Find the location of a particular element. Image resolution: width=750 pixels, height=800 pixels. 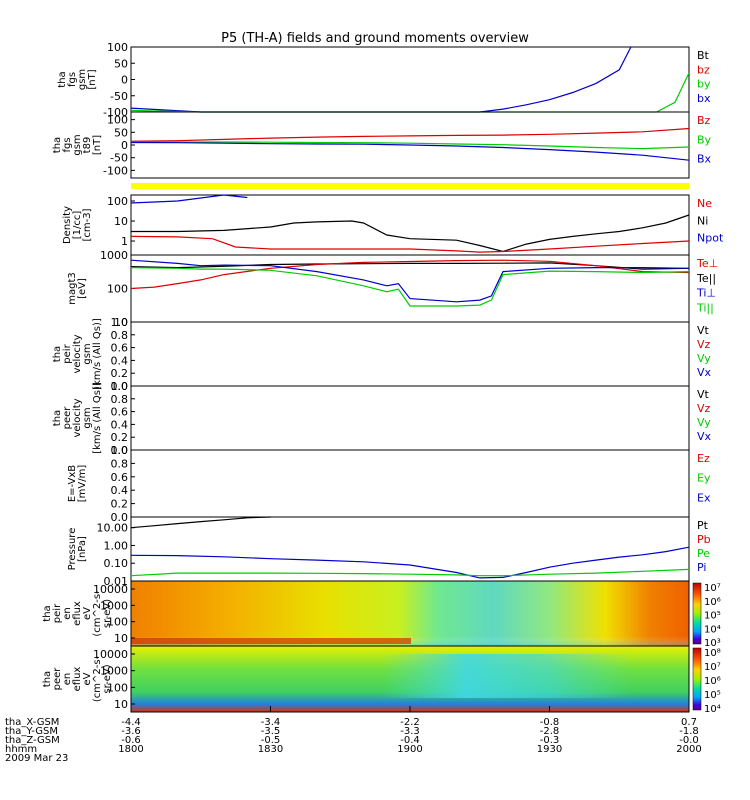

x-axis-row-label: tha_Y-GSM is located at coordinates (31, 731).